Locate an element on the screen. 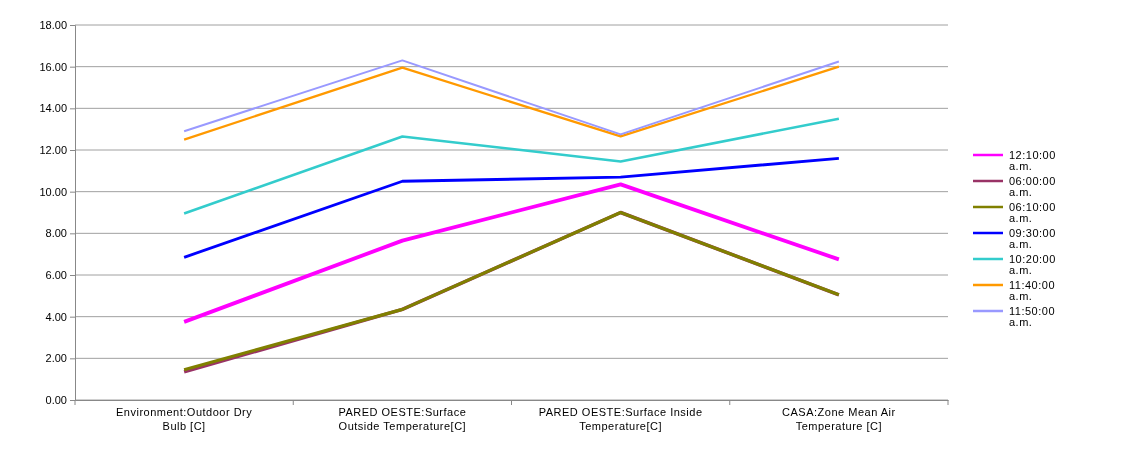  legend-label: 06:00:00 a.m. is located at coordinates (1032, 186).